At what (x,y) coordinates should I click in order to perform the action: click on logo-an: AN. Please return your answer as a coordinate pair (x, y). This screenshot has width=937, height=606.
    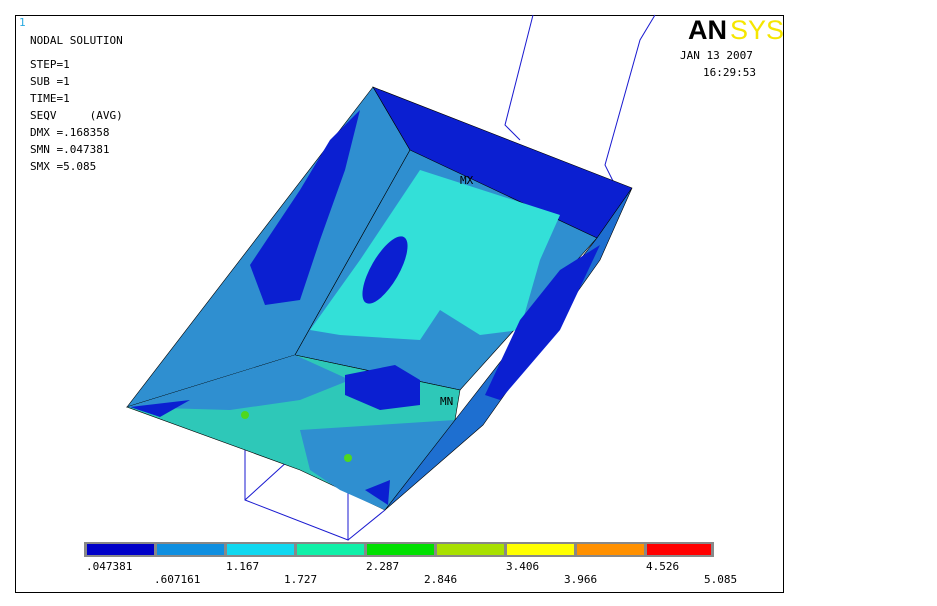
    Looking at the image, I should click on (707, 30).